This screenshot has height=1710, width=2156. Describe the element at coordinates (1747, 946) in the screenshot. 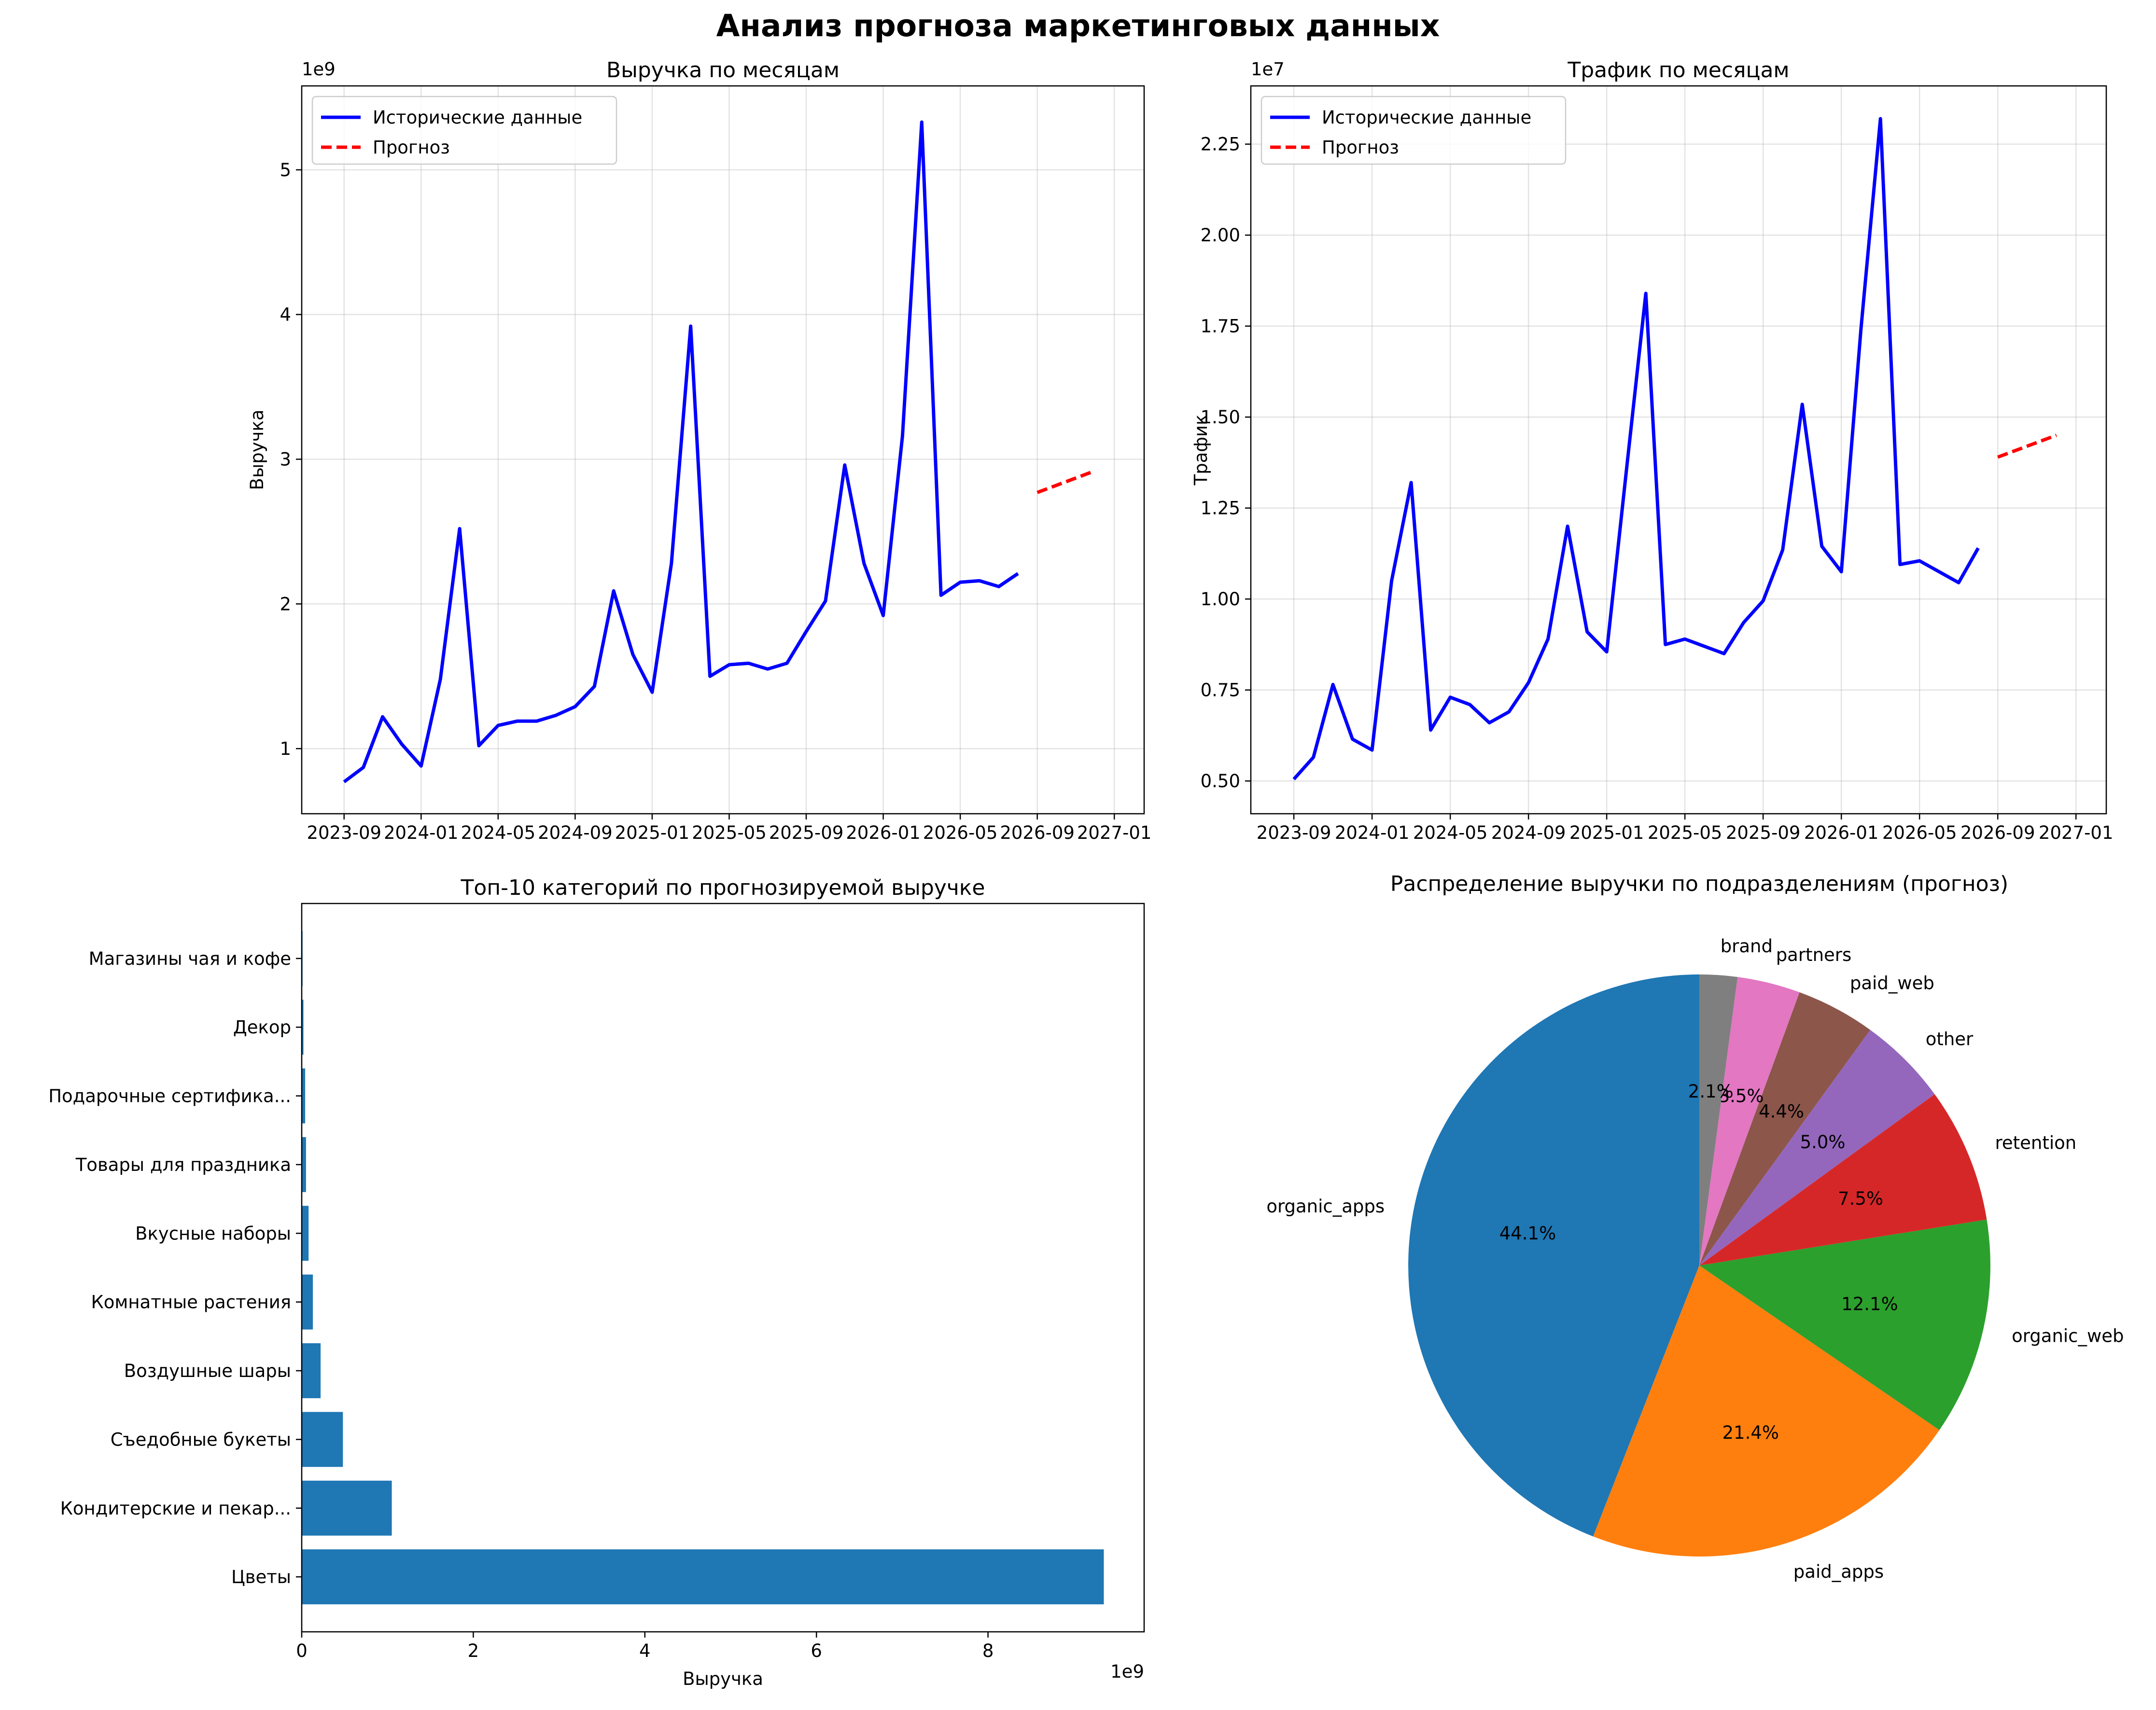

I see `pie-label: brand` at that location.